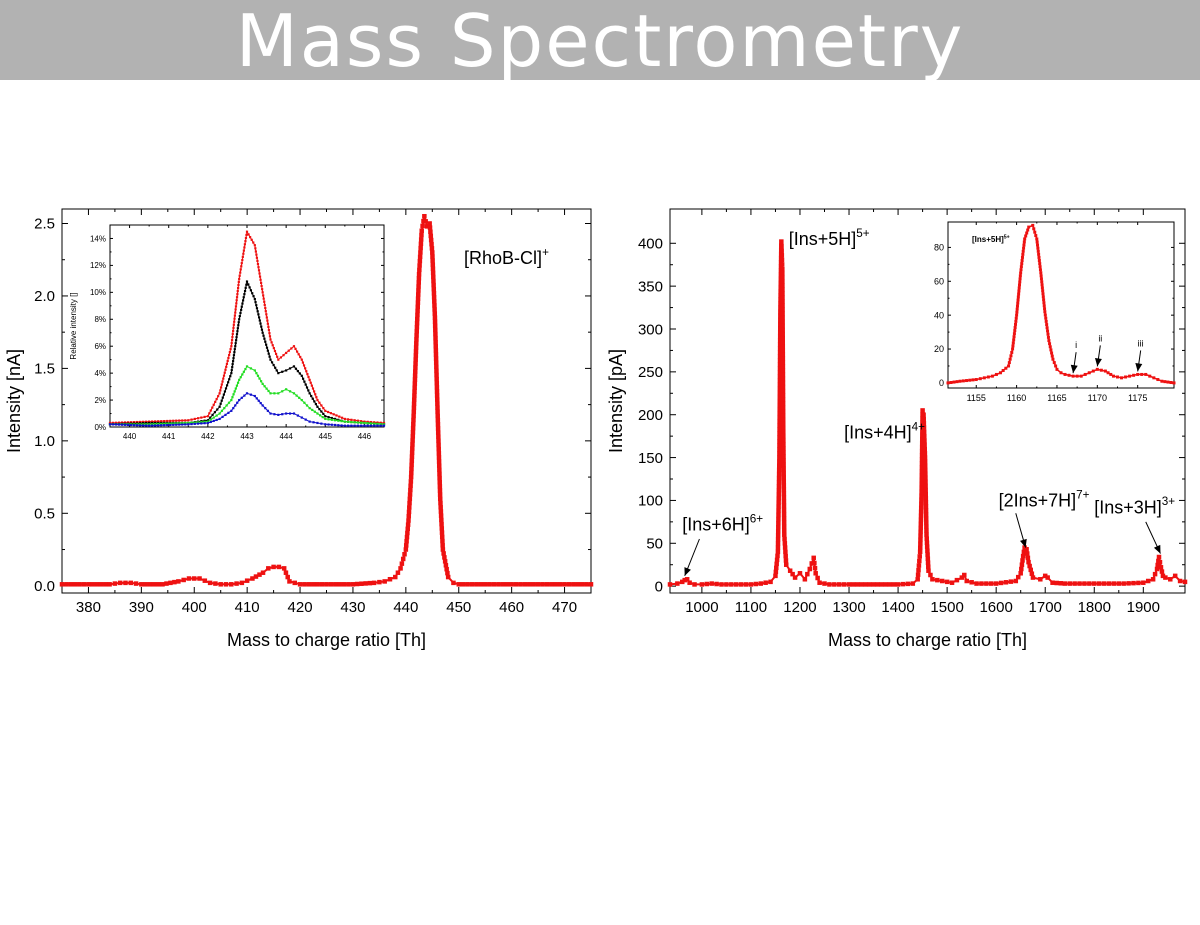  I want to click on left-inset-series-1-point, so click(262, 332).